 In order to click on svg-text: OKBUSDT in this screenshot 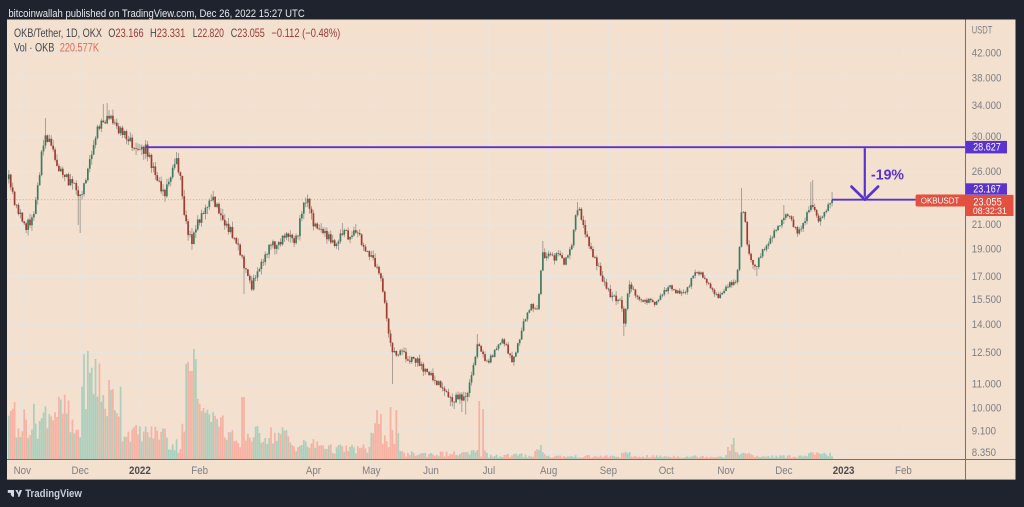, I will do `click(940, 200)`.